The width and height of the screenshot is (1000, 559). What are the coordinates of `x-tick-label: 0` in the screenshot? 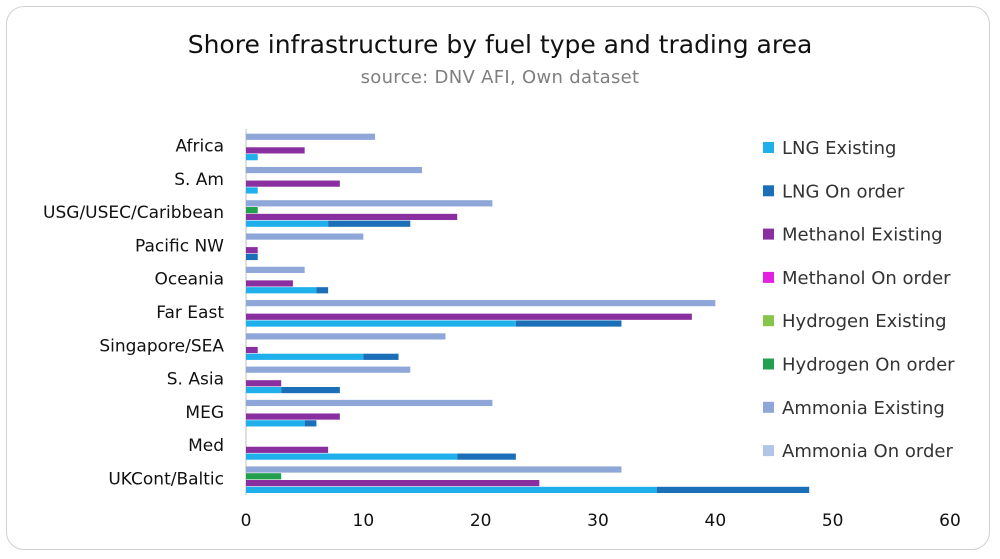 It's located at (246, 521).